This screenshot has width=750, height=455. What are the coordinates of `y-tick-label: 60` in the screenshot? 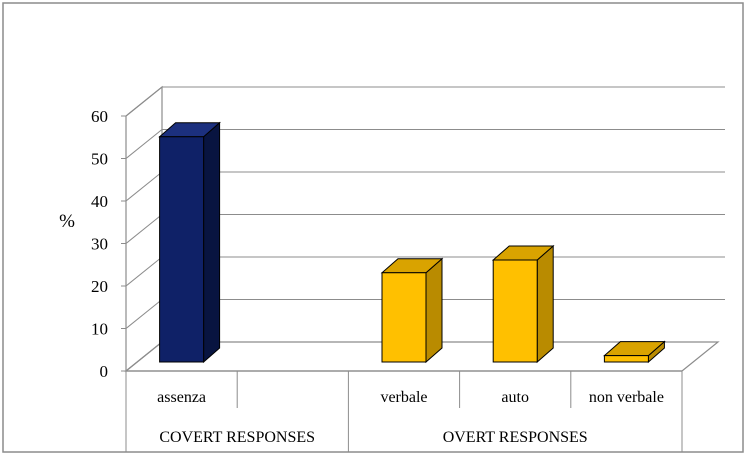 It's located at (99, 116).